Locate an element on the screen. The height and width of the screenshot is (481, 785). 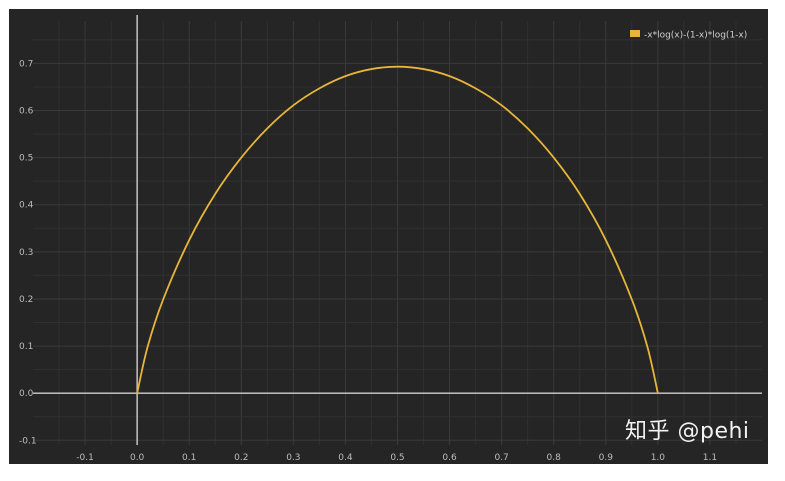
x-tick-label: -0.1 is located at coordinates (85, 458).